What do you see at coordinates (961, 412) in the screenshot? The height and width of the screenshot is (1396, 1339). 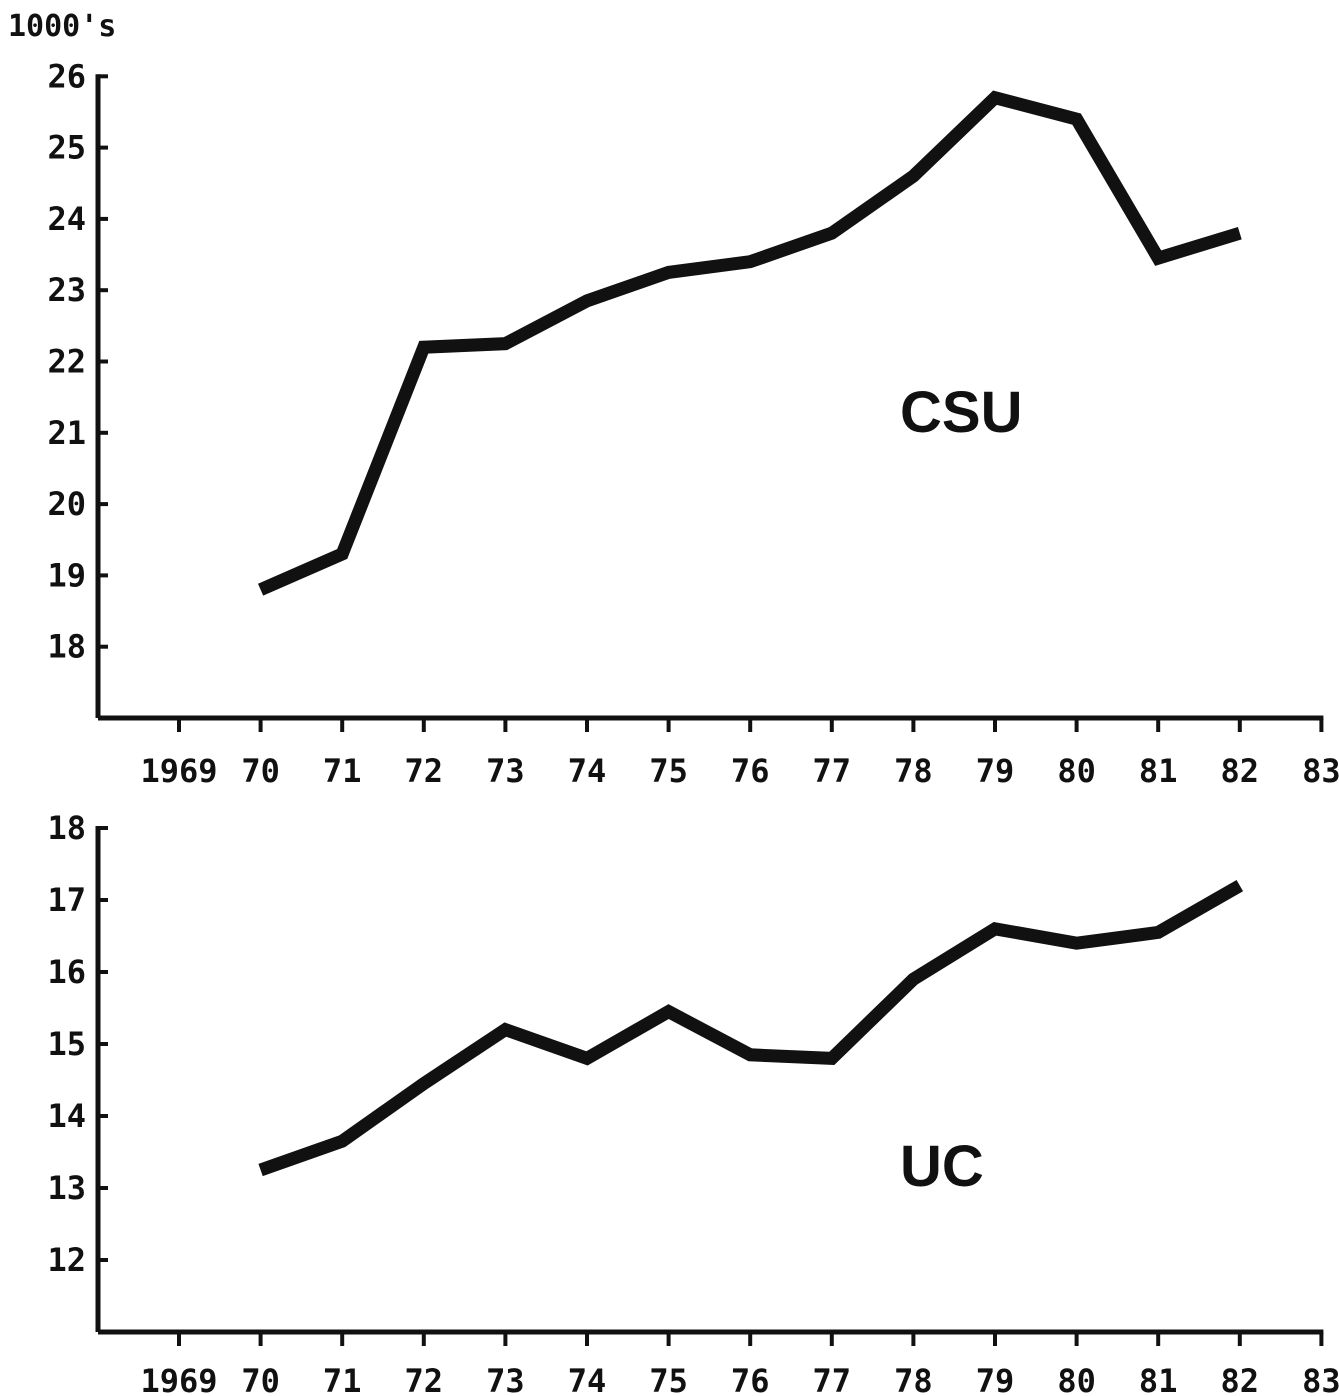 I see `series-label-csu: CSU` at bounding box center [961, 412].